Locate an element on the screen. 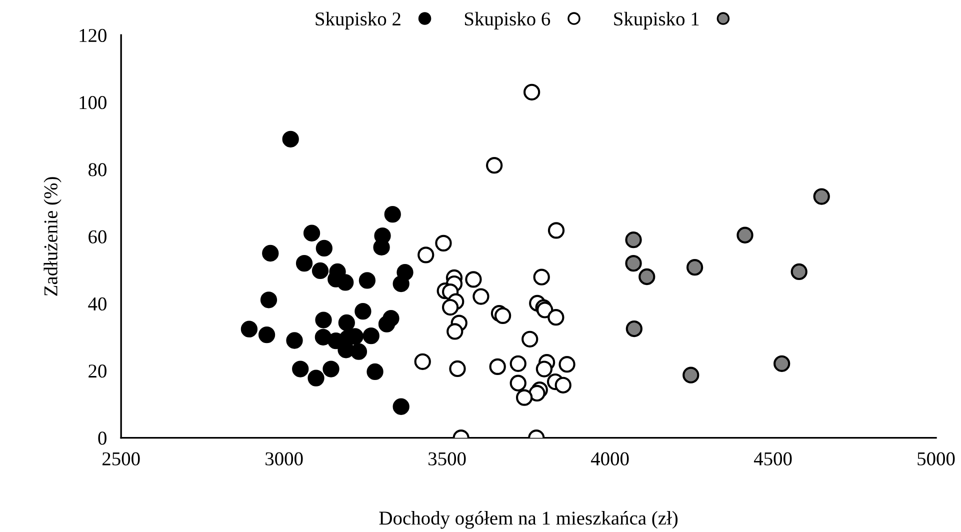 Image resolution: width=961 pixels, height=532 pixels. x-tick-label: 3000 is located at coordinates (284, 459).